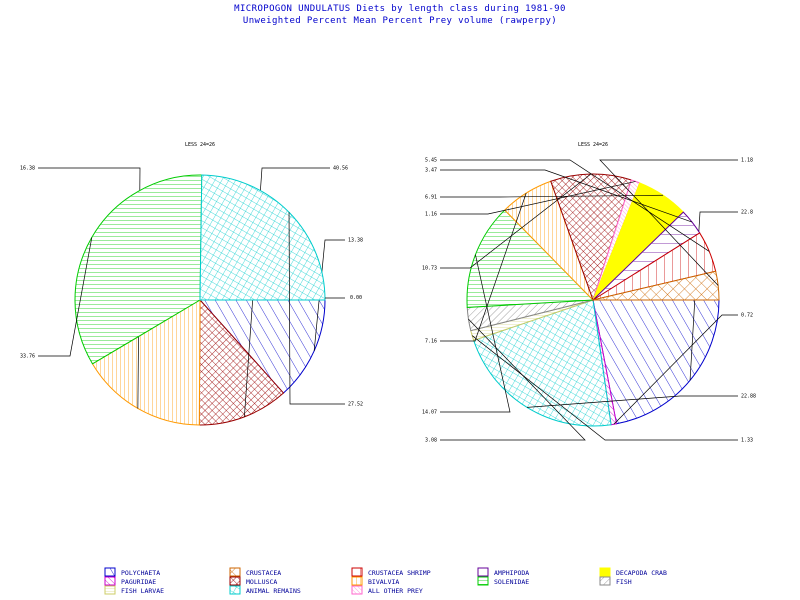 The image size is (800, 600). What do you see at coordinates (747, 213) in the screenshot?
I see `slice-label: 22.8` at bounding box center [747, 213].